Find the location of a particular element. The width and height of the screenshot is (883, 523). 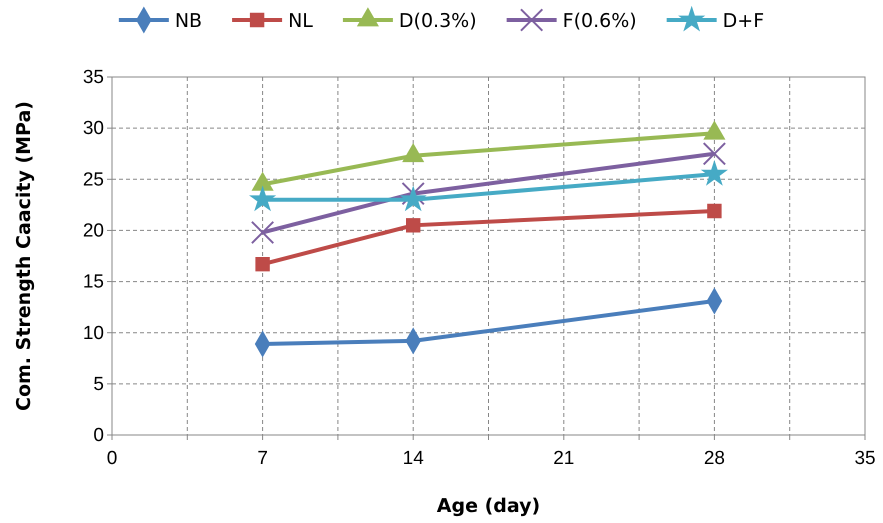

legend-label: F(0.6%) is located at coordinates (599, 21).